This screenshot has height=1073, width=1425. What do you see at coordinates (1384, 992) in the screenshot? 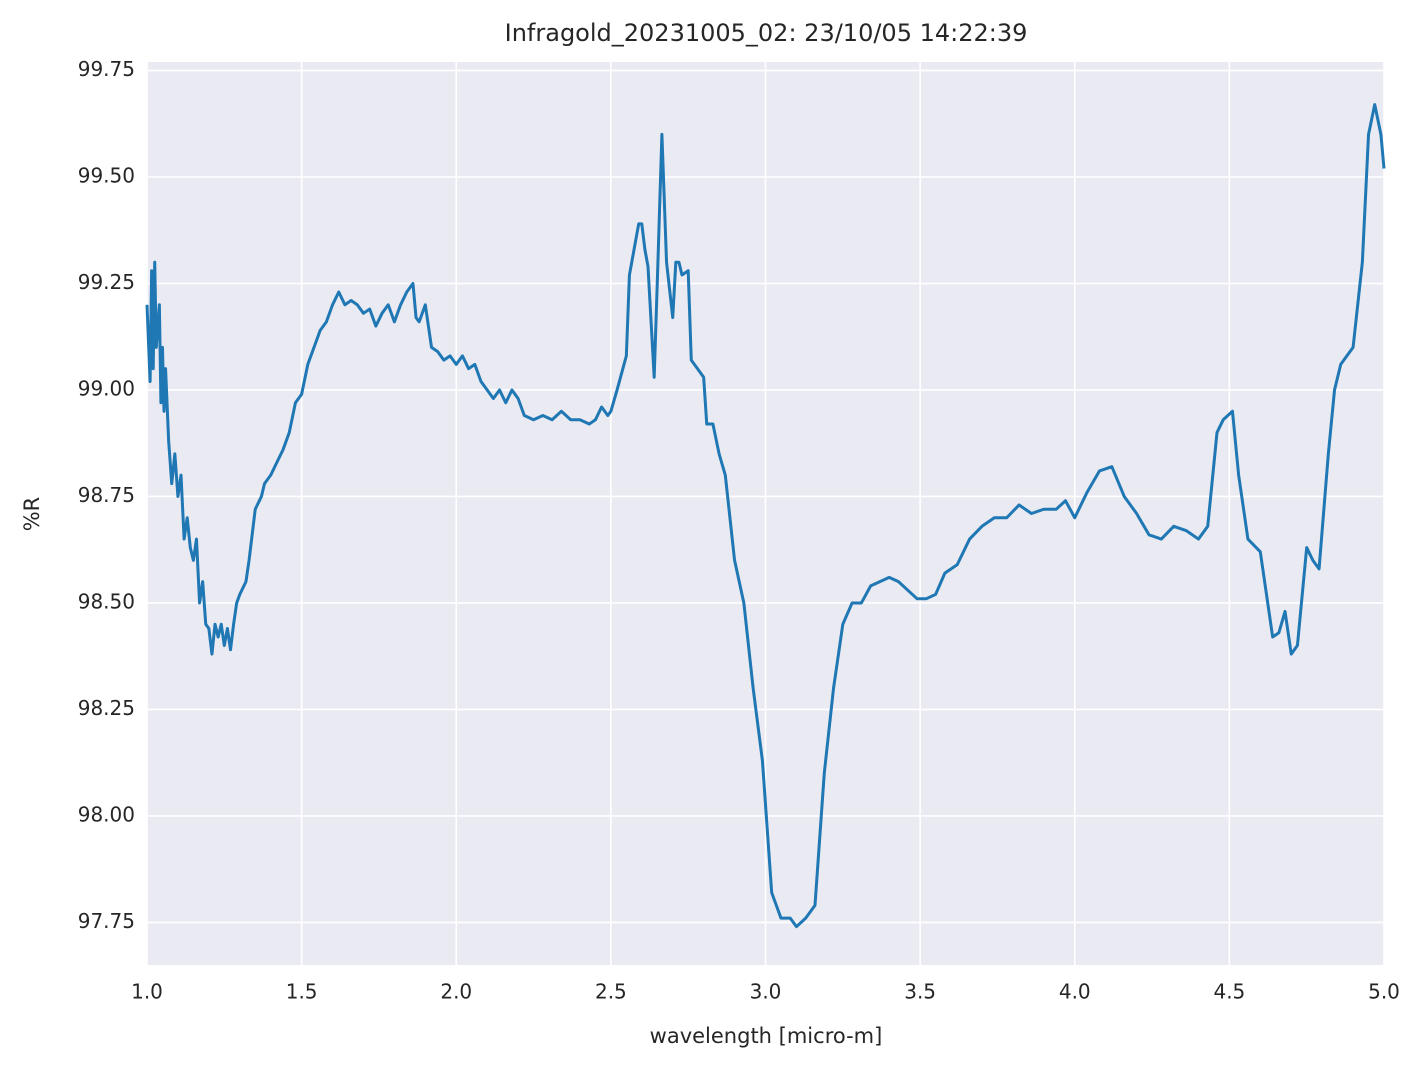
I see `x-tick-label: 5.0` at bounding box center [1384, 992].